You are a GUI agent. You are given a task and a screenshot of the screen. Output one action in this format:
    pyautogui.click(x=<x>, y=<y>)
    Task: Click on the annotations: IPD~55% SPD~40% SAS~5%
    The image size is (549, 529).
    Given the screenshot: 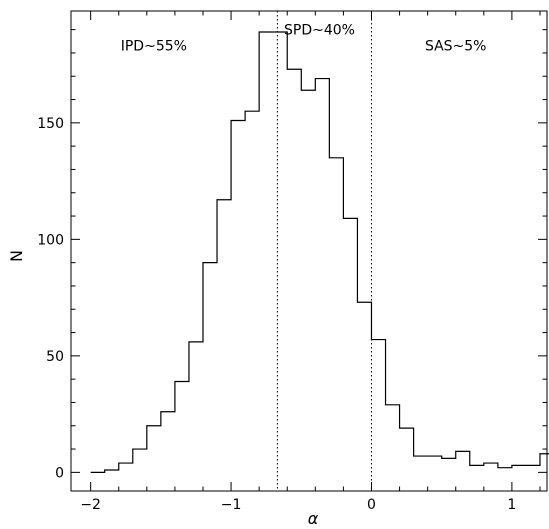 What is the action you would take?
    pyautogui.click(x=304, y=38)
    